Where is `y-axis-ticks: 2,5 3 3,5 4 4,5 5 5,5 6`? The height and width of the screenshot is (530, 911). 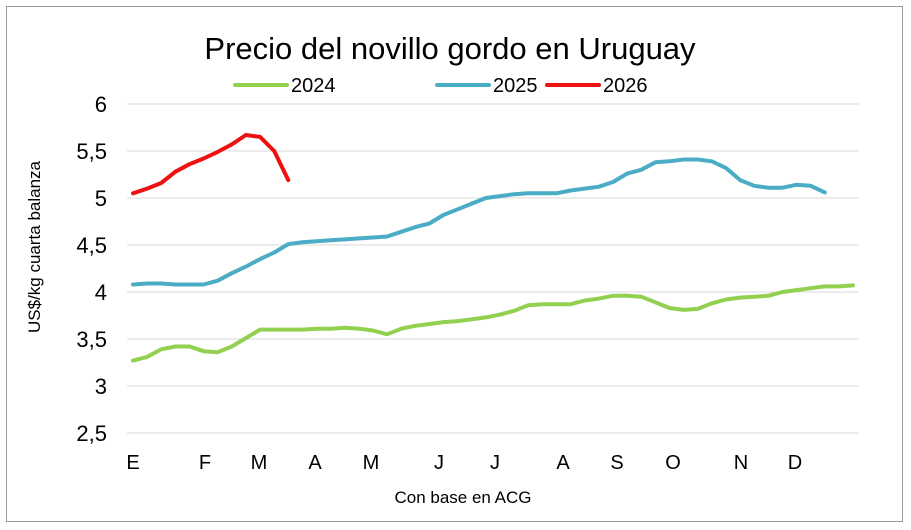 y-axis-ticks: 2,5 3 3,5 4 4,5 5 5,5 6 is located at coordinates (91, 269).